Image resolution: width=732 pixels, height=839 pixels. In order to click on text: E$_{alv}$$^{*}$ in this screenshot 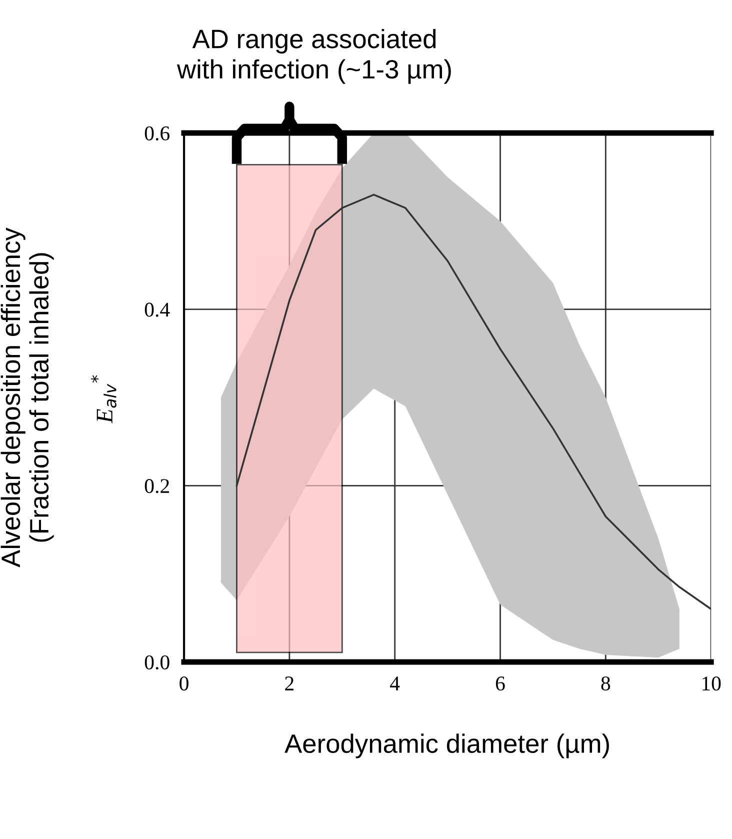, I will do `click(103, 399)`.